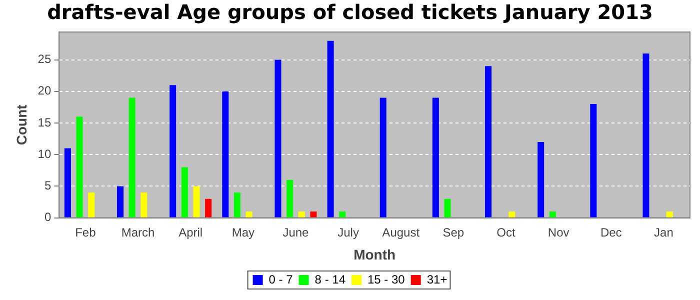 This screenshot has width=700, height=300. Describe the element at coordinates (21, 125) in the screenshot. I see `y-axis-title: Count` at that location.